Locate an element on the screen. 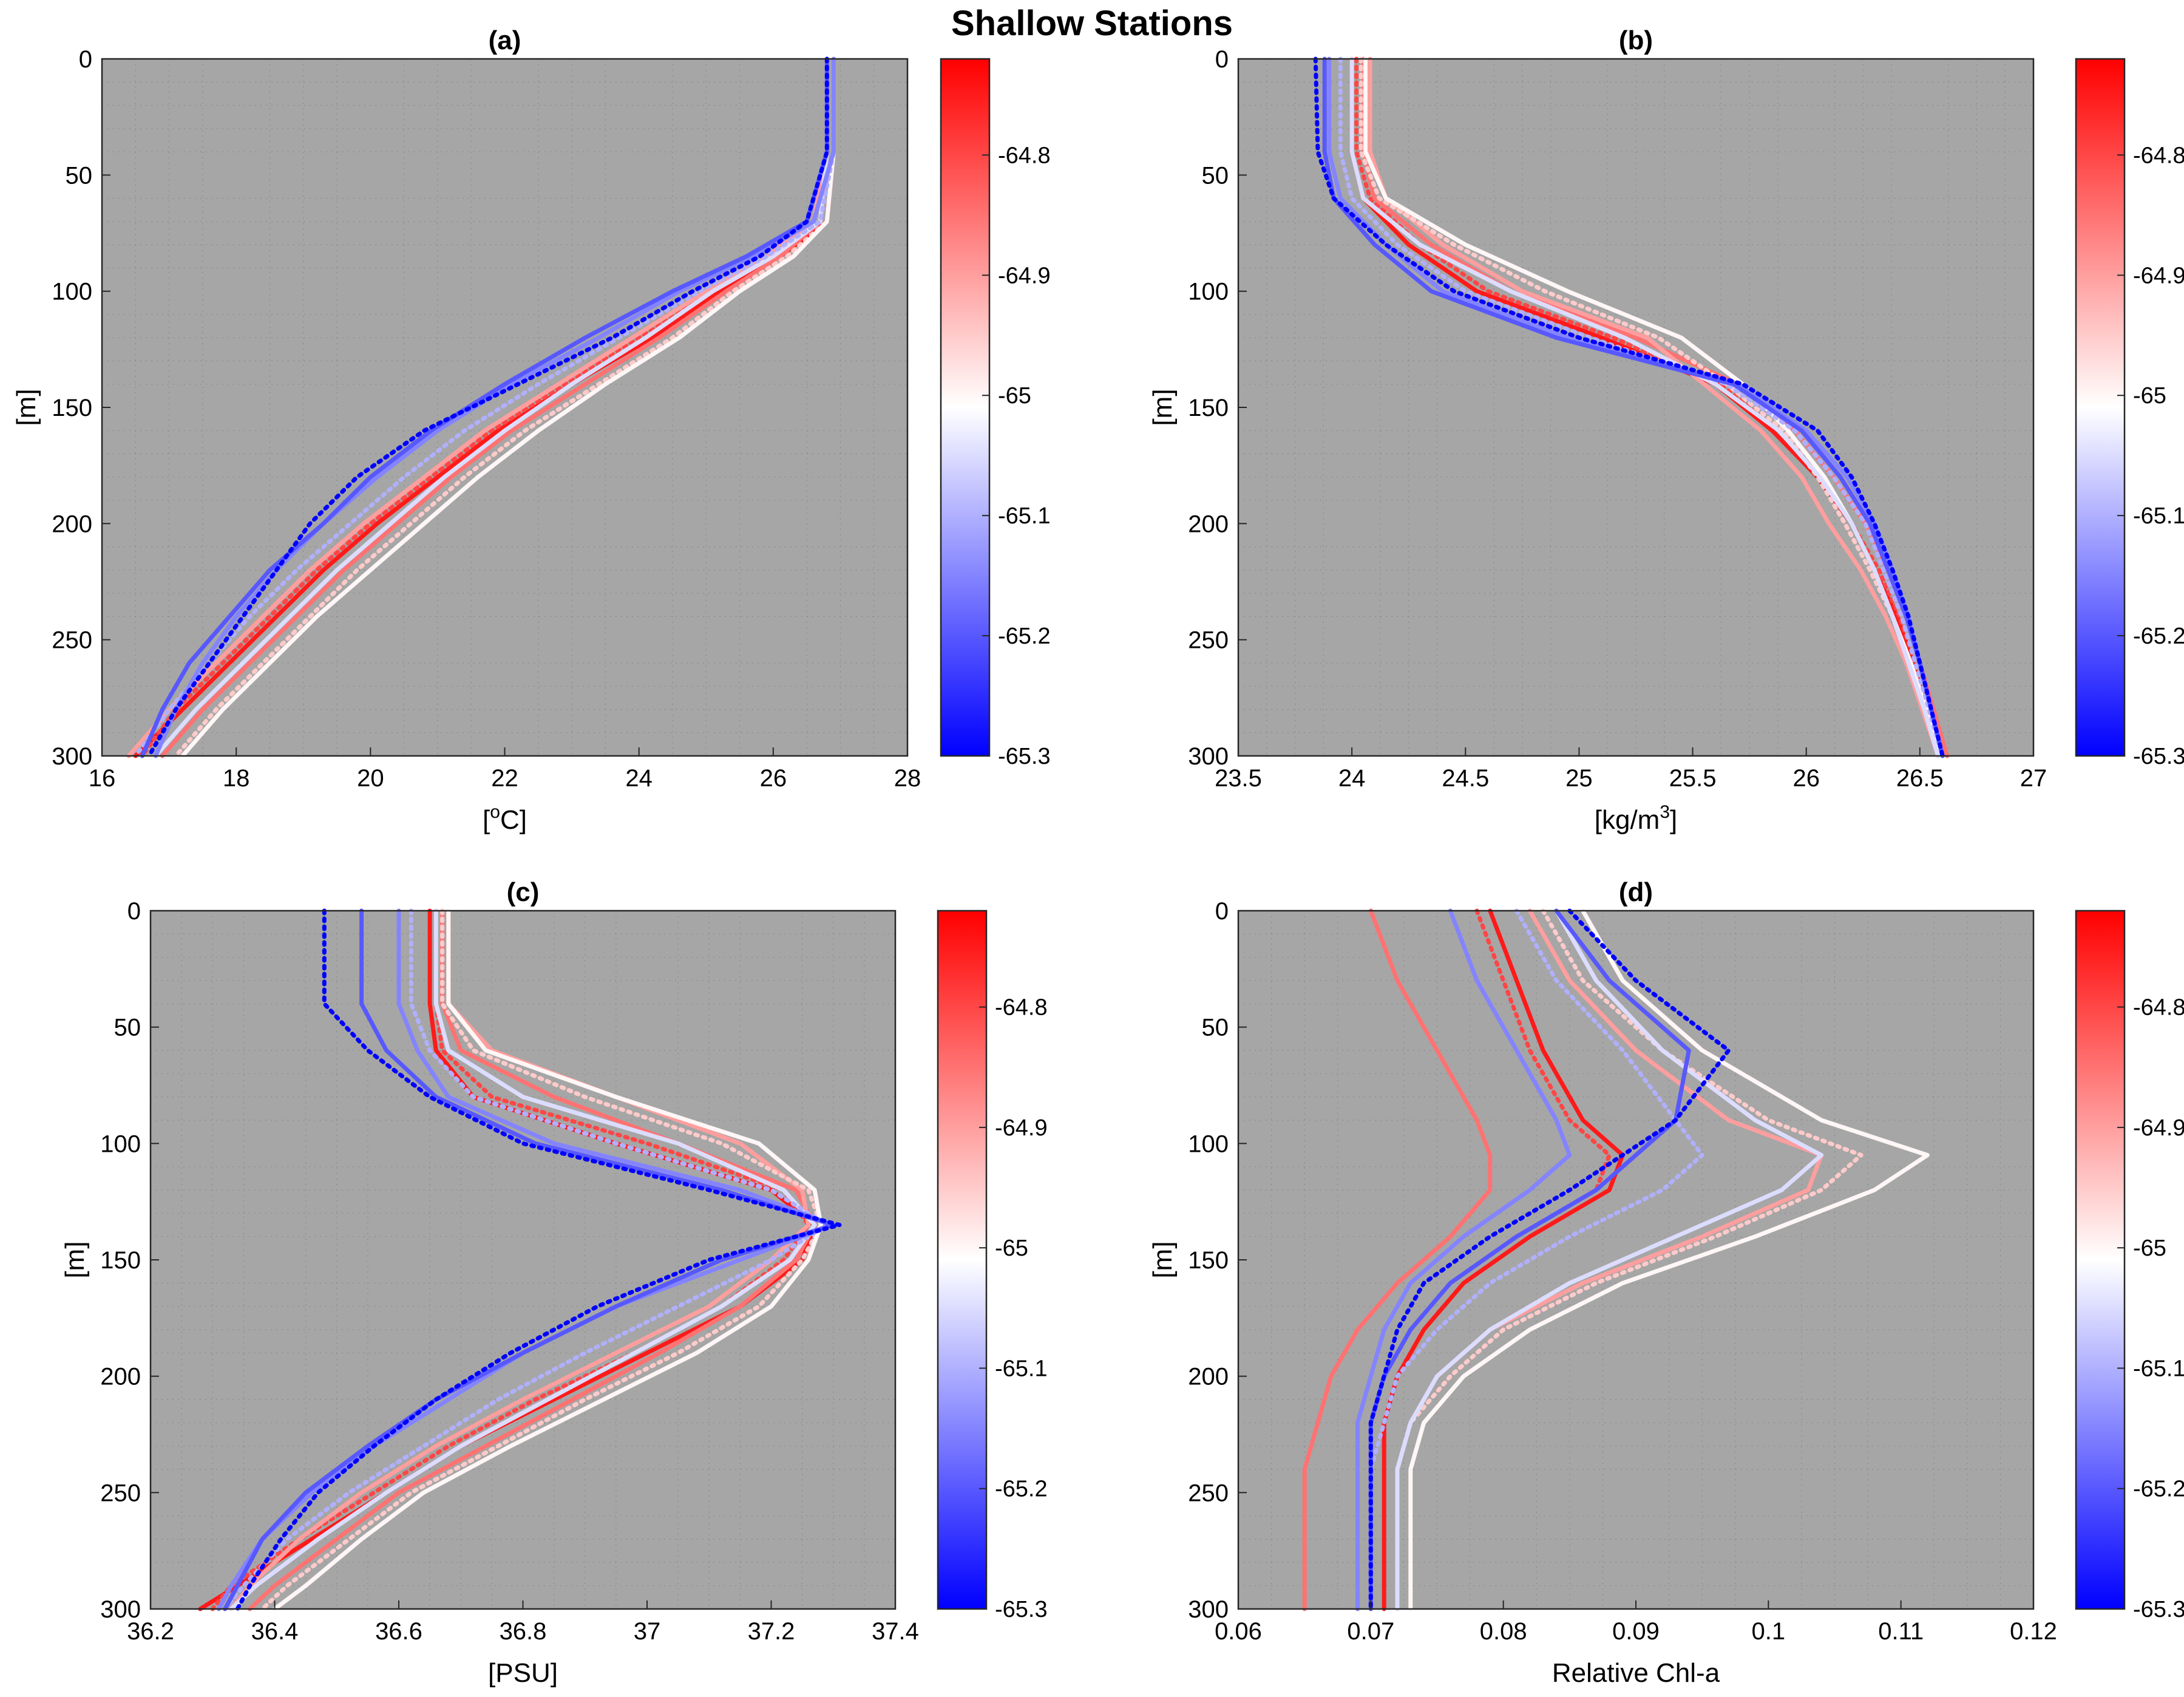  x-tick-label: 0.08 is located at coordinates (1503, 1631).